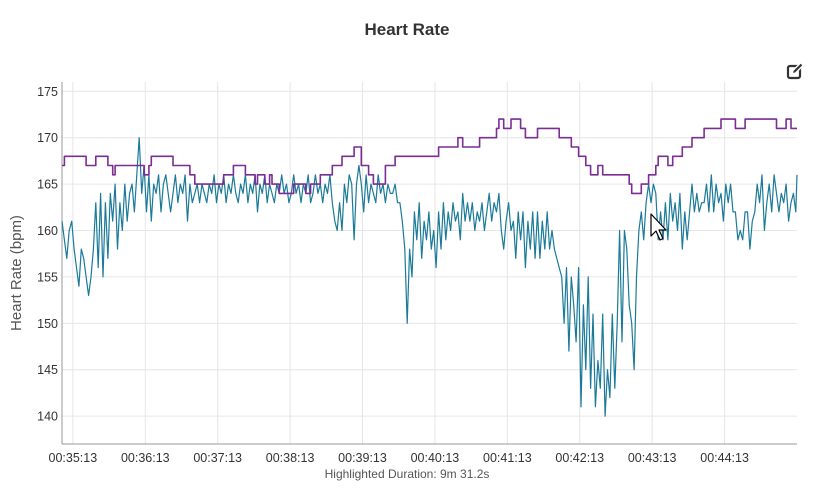 The image size is (814, 489). I want to click on edit-export-icon, so click(794, 71).